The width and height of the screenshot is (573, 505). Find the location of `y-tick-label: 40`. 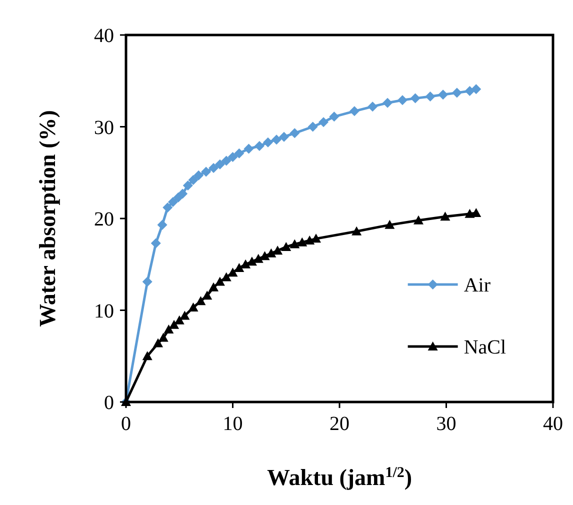

y-tick-label: 40 is located at coordinates (104, 36).